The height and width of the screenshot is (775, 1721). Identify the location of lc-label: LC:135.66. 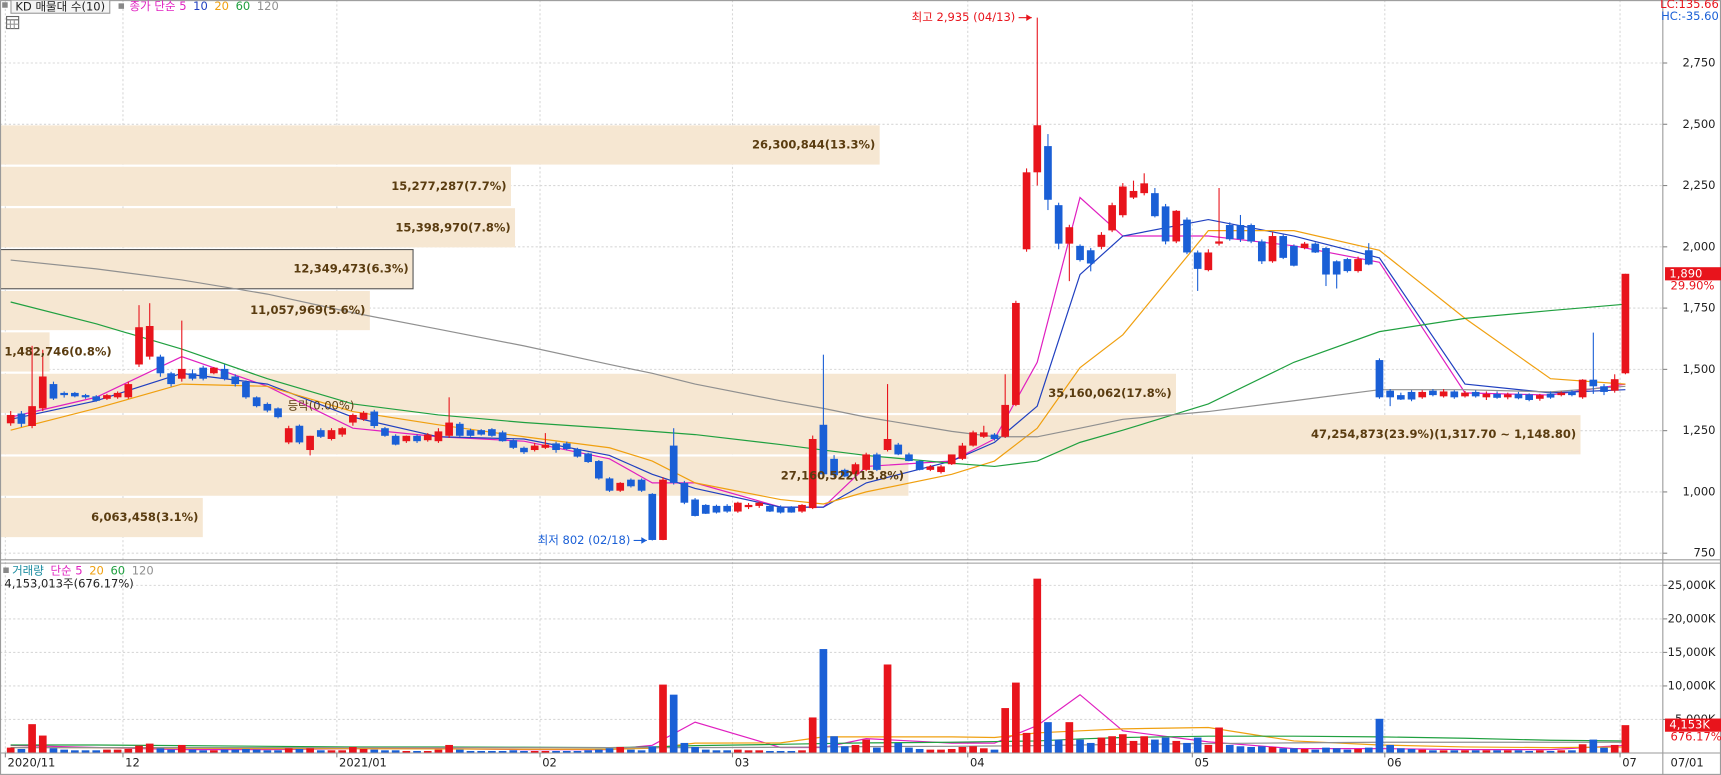
(1689, 5).